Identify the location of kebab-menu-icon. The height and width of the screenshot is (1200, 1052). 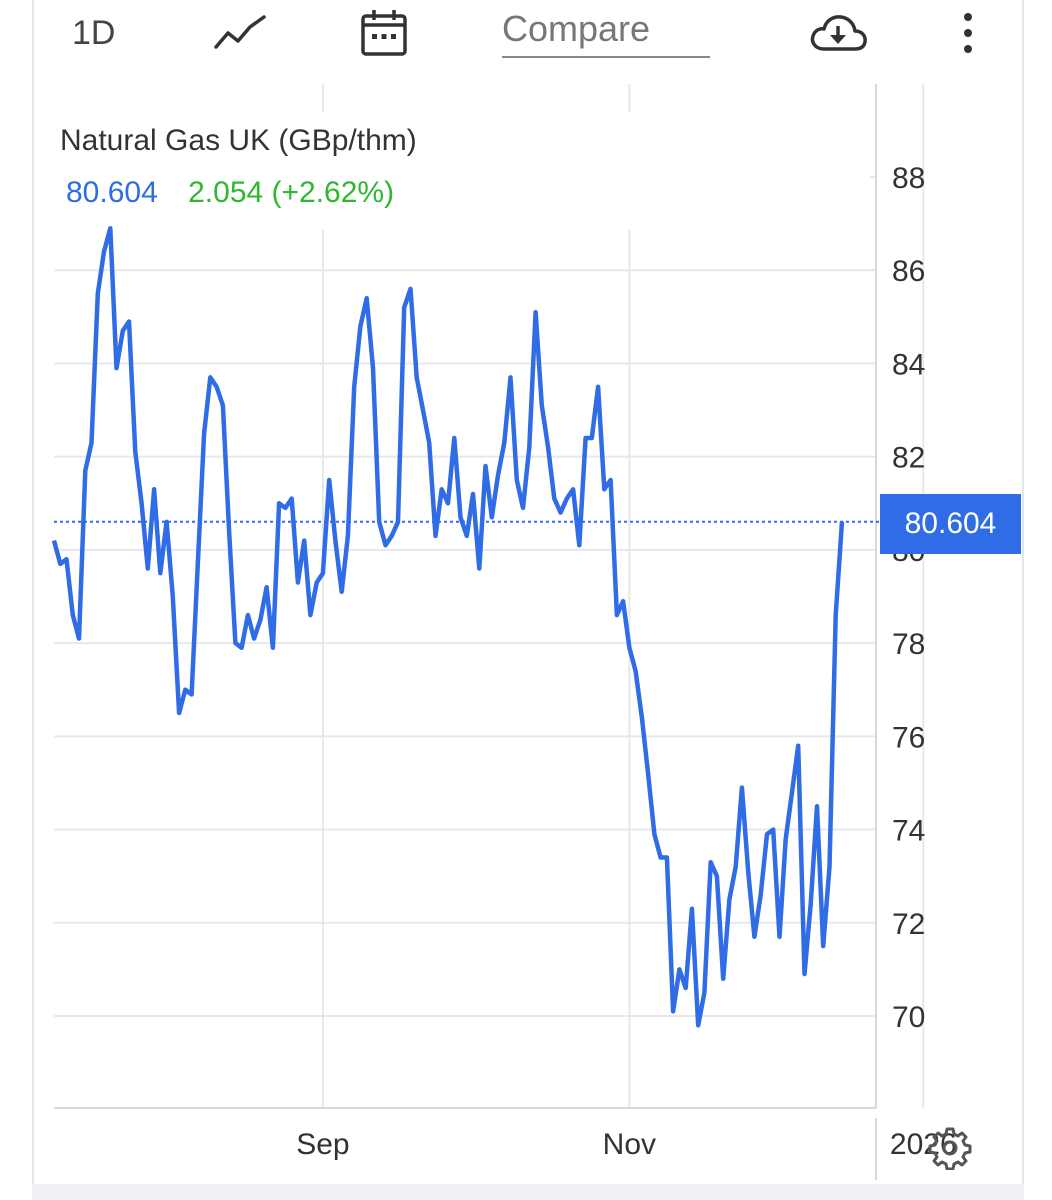
(968, 33).